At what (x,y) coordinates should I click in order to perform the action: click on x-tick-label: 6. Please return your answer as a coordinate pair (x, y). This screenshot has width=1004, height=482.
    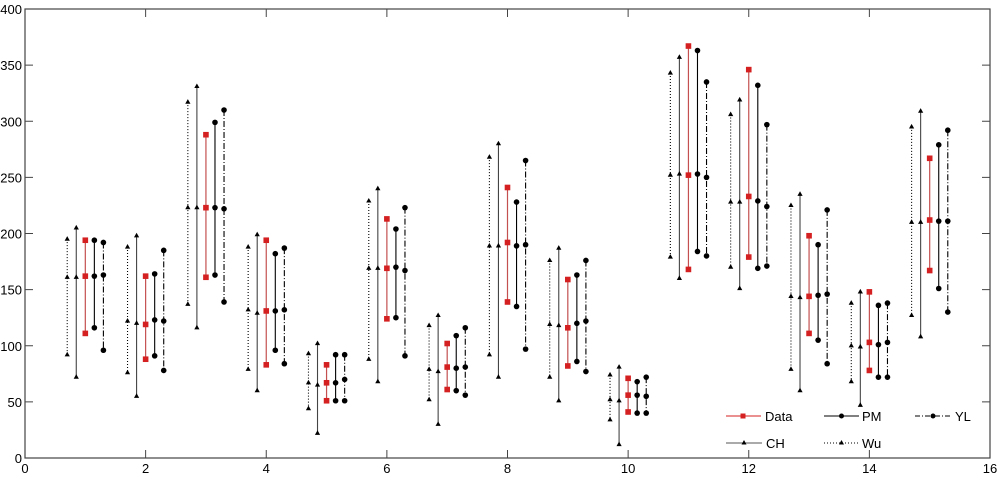
    Looking at the image, I should click on (386, 468).